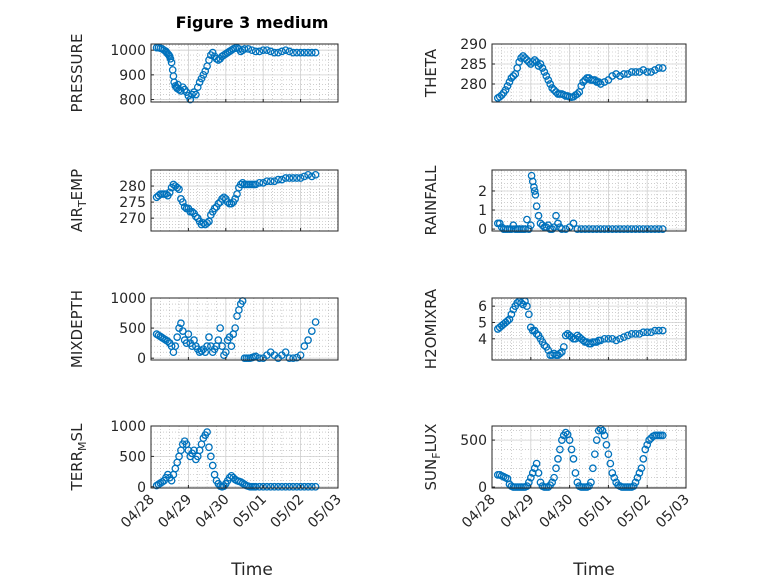 The width and height of the screenshot is (778, 583). What do you see at coordinates (82, 204) in the screenshot?
I see `y-axis-label-subscript: T` at bounding box center [82, 204].